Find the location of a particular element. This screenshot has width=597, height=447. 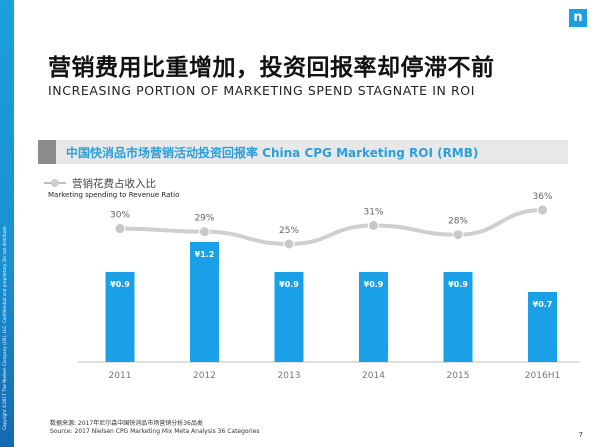

ratio-label-2011: 30% is located at coordinates (120, 216).